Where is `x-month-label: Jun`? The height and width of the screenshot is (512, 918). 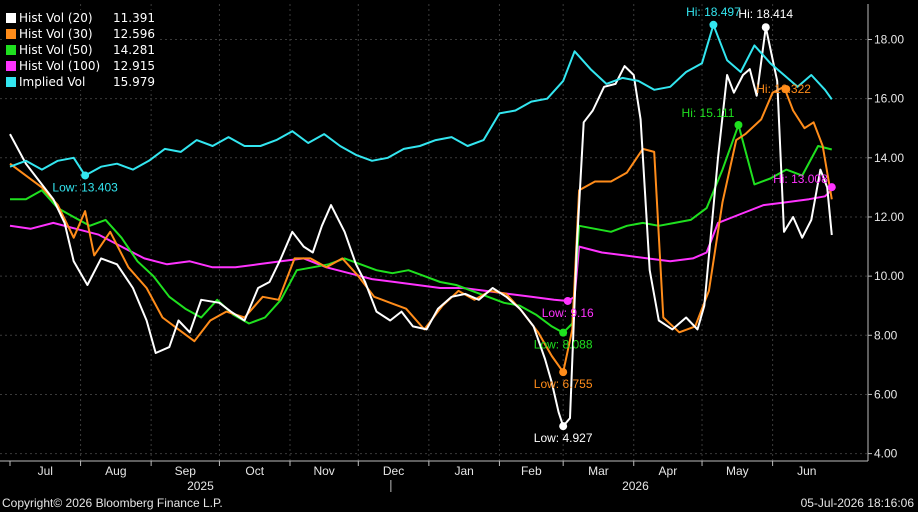
x-month-label: Jun is located at coordinates (806, 471).